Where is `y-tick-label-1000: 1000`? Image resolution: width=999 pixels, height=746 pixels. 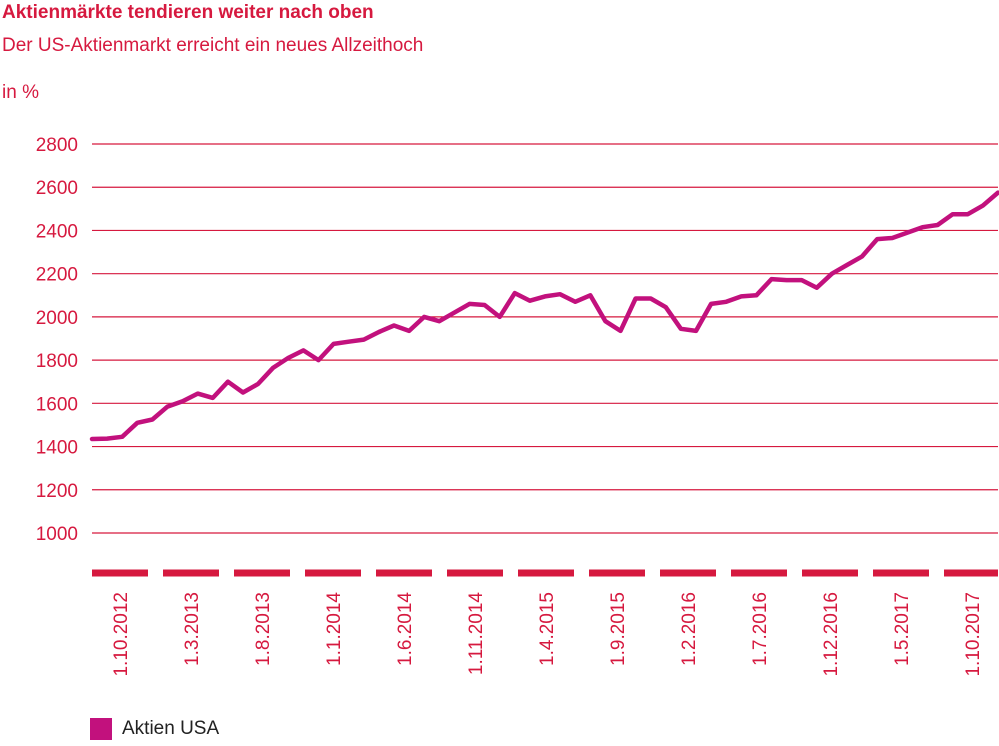 y-tick-label-1000: 1000 is located at coordinates (57, 534).